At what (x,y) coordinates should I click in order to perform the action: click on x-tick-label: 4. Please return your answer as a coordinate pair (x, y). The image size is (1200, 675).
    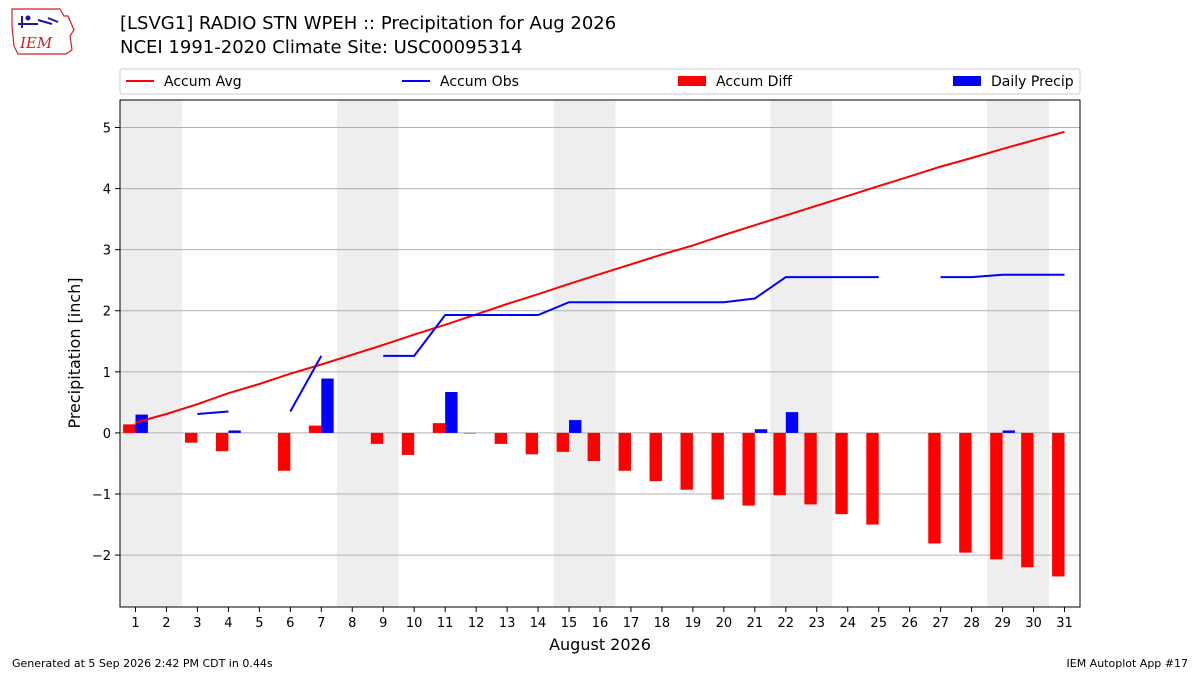
    Looking at the image, I should click on (228, 623).